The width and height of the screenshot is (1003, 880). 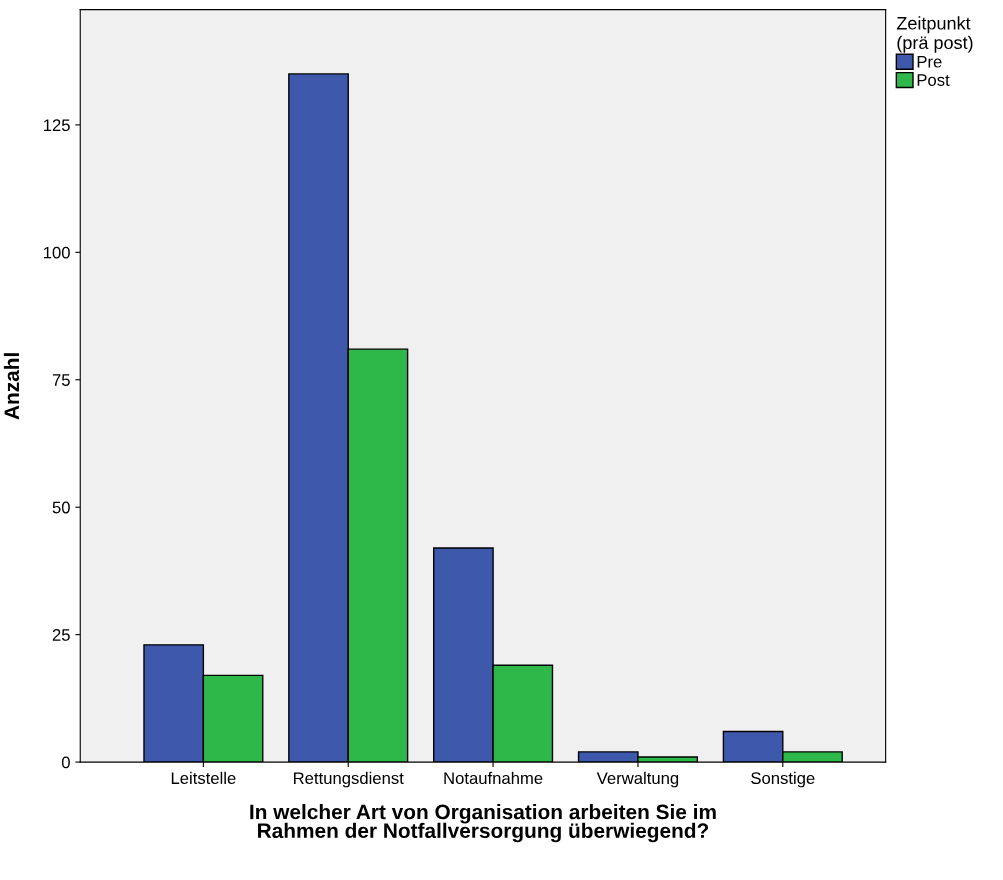 What do you see at coordinates (61, 635) in the screenshot?
I see `y-tick-label: 25` at bounding box center [61, 635].